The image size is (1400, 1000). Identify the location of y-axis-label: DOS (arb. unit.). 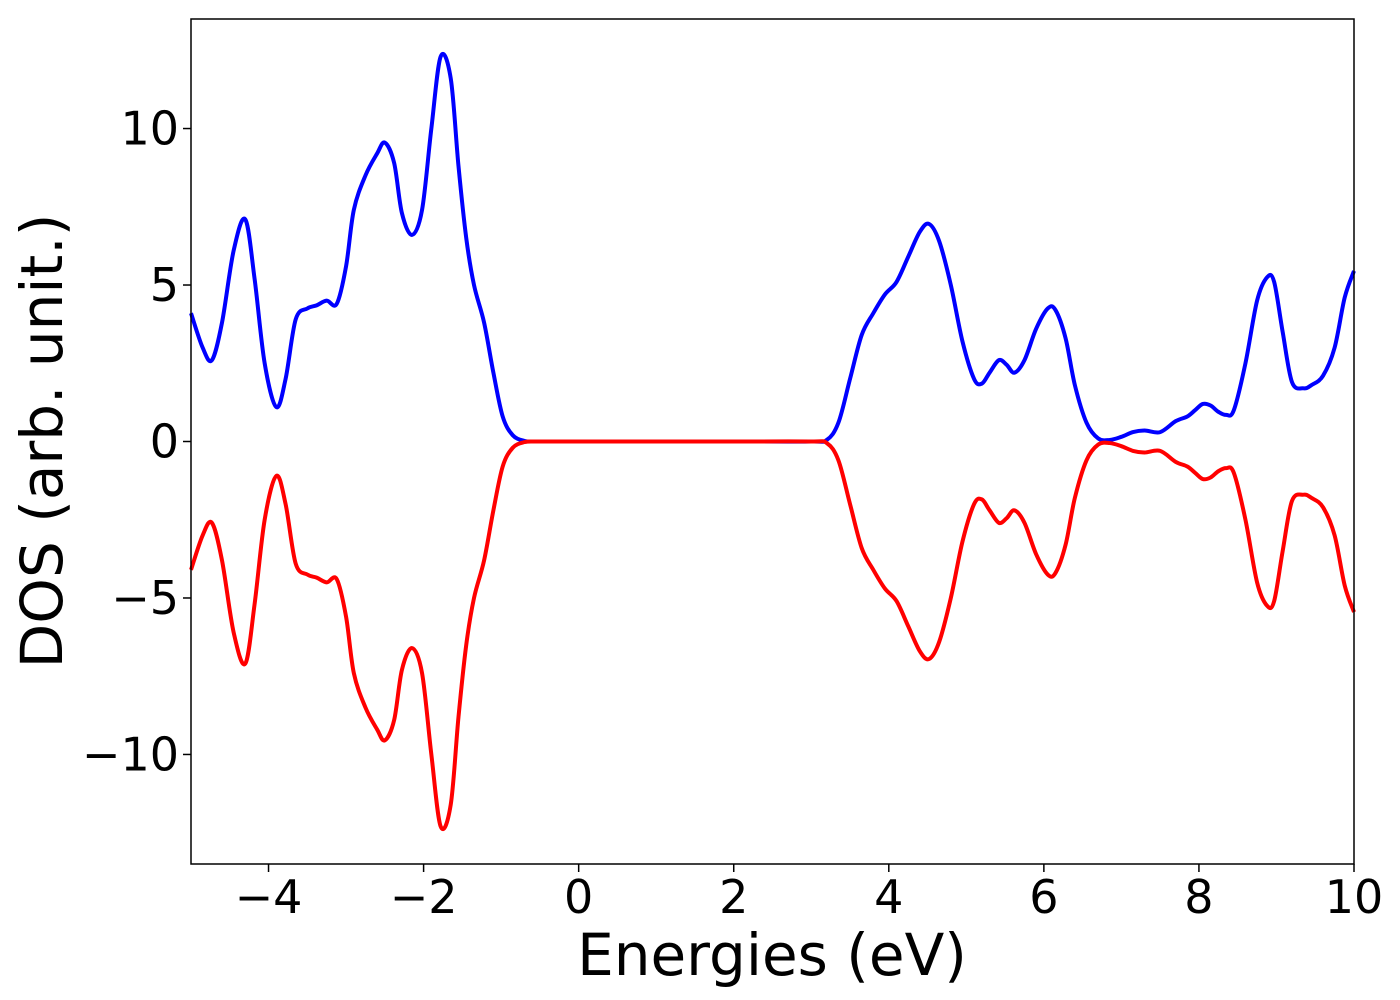
(42, 441).